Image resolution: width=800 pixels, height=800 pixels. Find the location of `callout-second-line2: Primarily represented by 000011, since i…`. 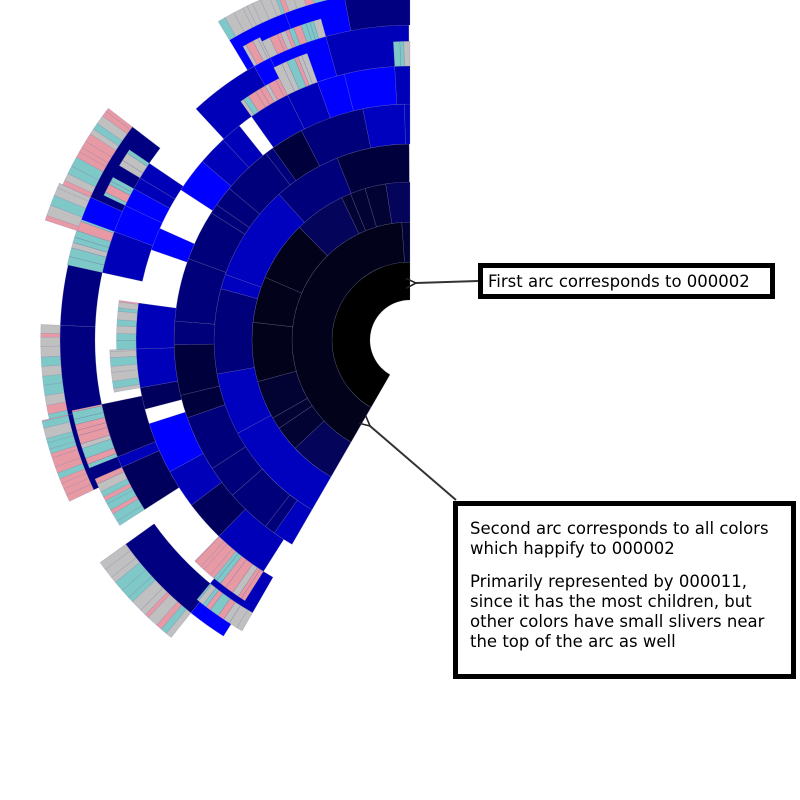

callout-second-line2: Primarily represented by 000011, since i… is located at coordinates (617, 611).